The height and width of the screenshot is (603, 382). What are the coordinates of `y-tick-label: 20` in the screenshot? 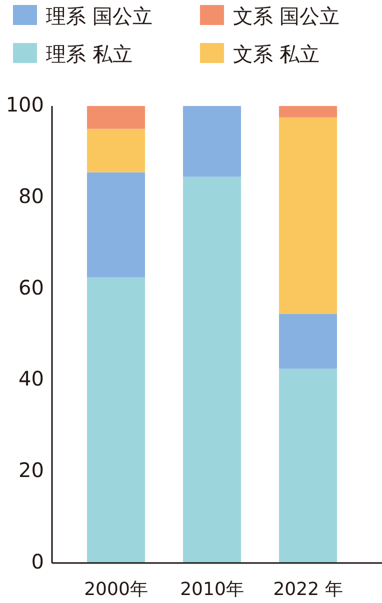 It's located at (31, 470).